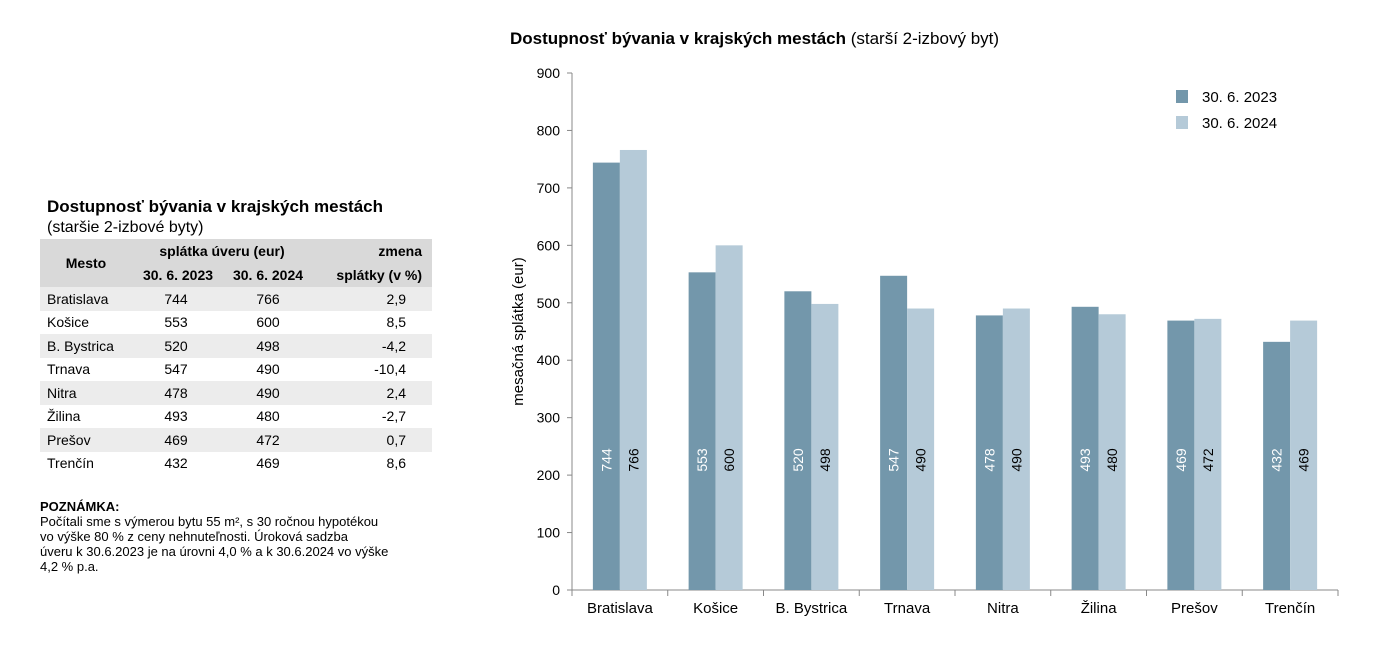 The width and height of the screenshot is (1393, 652). Describe the element at coordinates (907, 608) in the screenshot. I see `x-tick-label: Trnava` at that location.